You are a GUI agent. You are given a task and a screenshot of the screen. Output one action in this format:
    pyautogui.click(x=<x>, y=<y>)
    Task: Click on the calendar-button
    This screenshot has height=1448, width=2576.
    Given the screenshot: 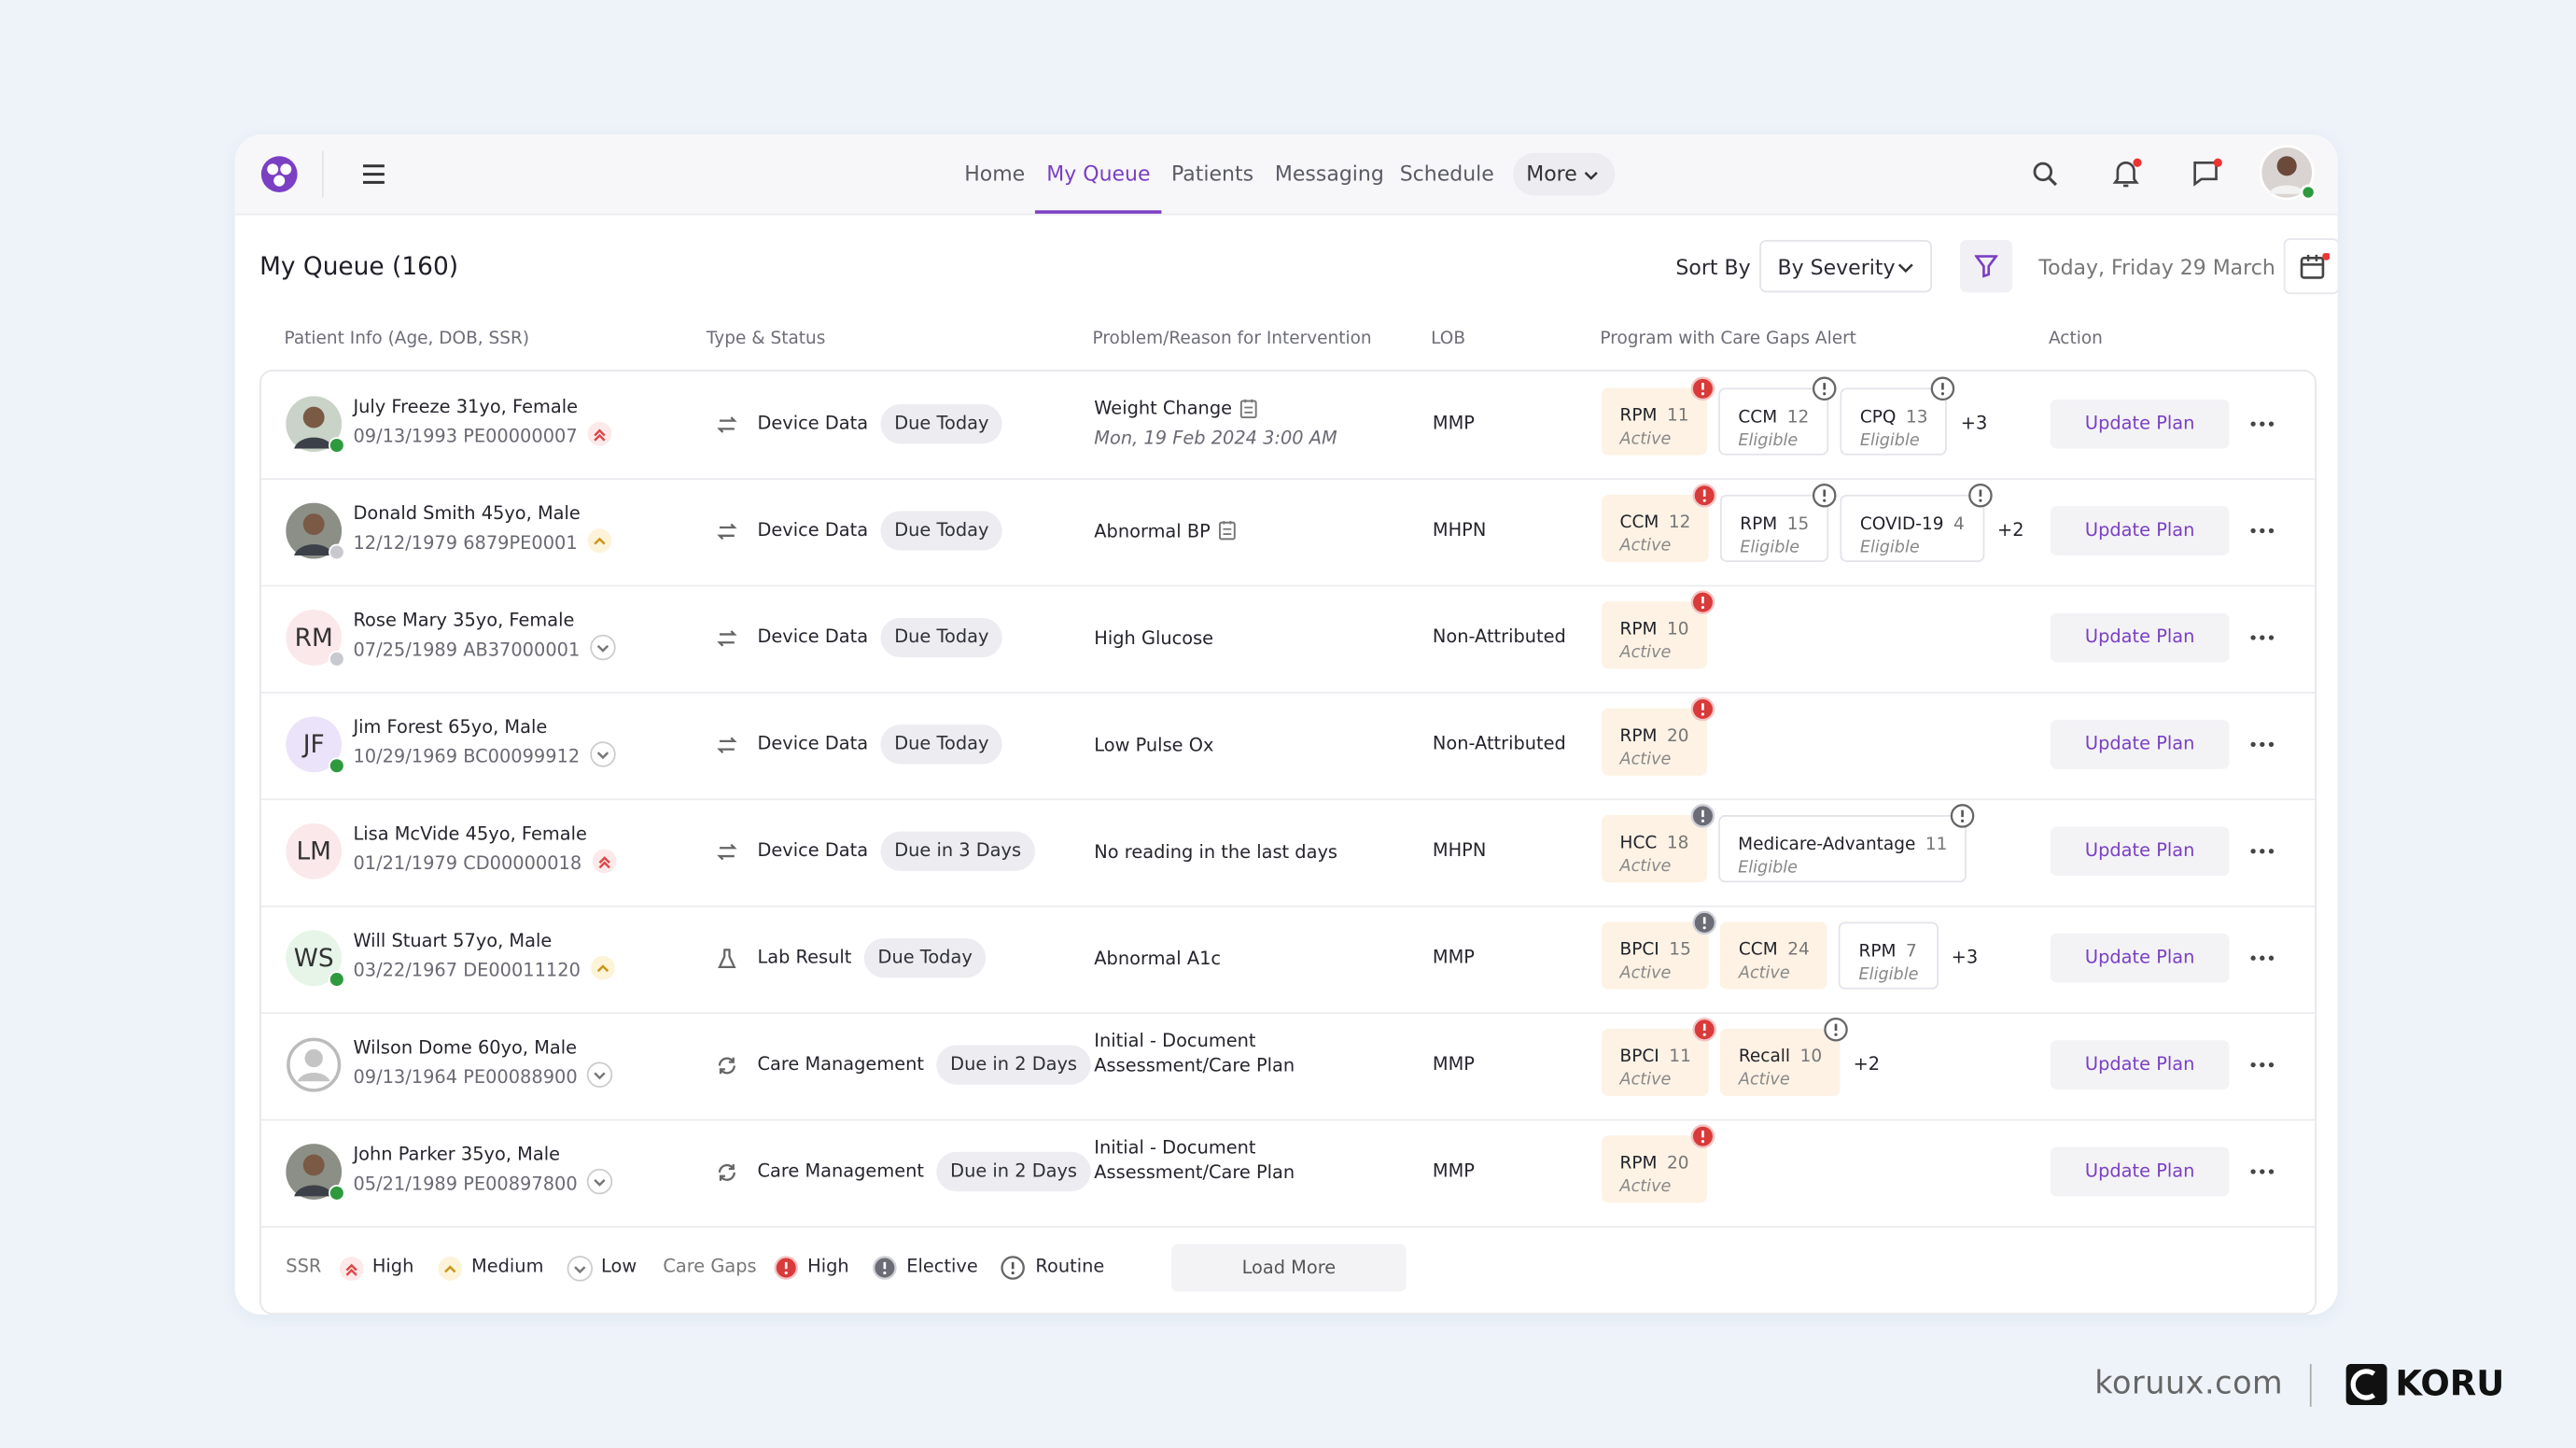 What is the action you would take?
    pyautogui.click(x=2310, y=266)
    